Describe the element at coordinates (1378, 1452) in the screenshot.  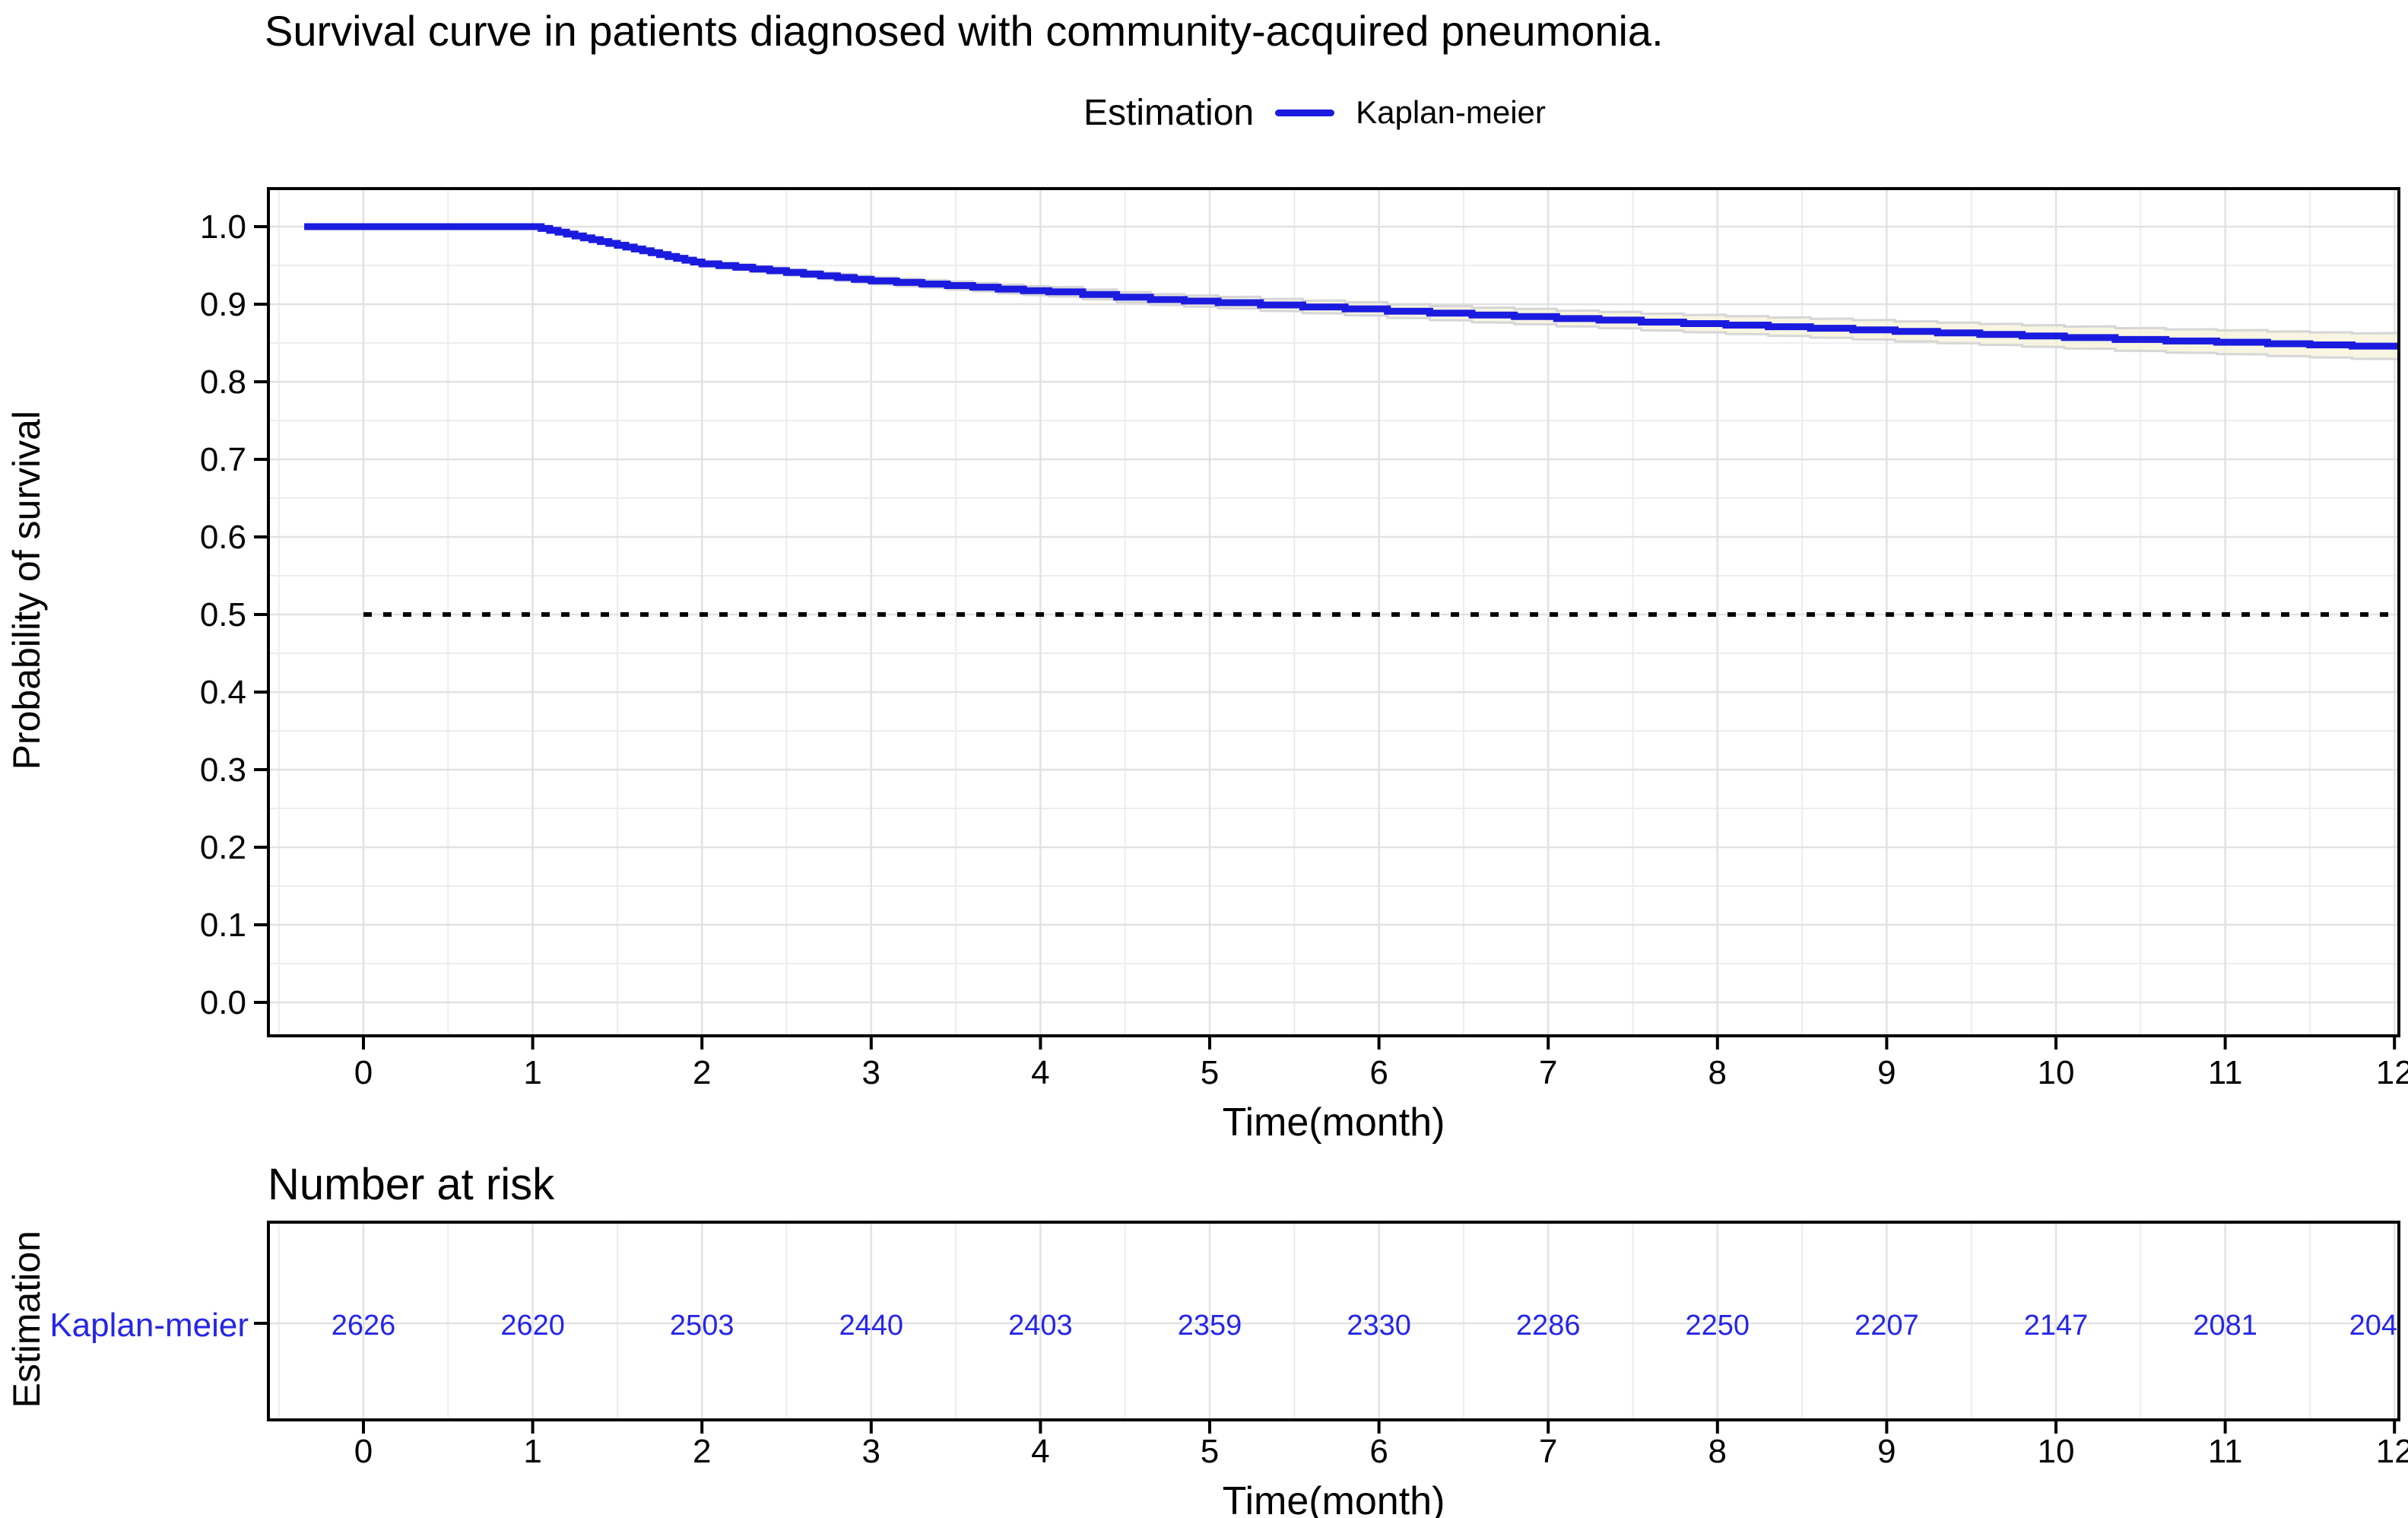
I see `risk-x-tick-label: 6` at that location.